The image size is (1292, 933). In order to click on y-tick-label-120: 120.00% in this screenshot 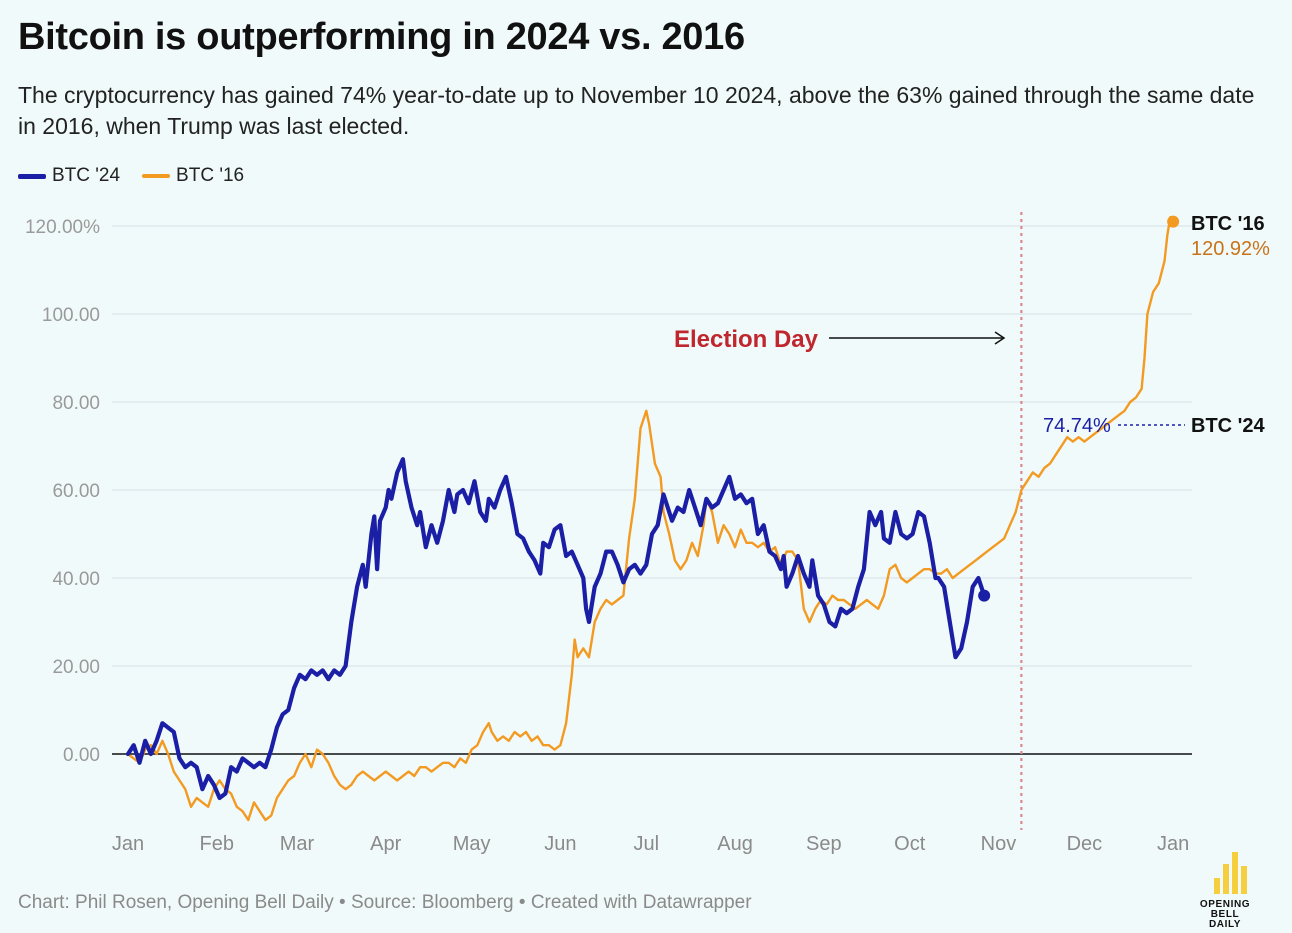, I will do `click(62, 227)`.